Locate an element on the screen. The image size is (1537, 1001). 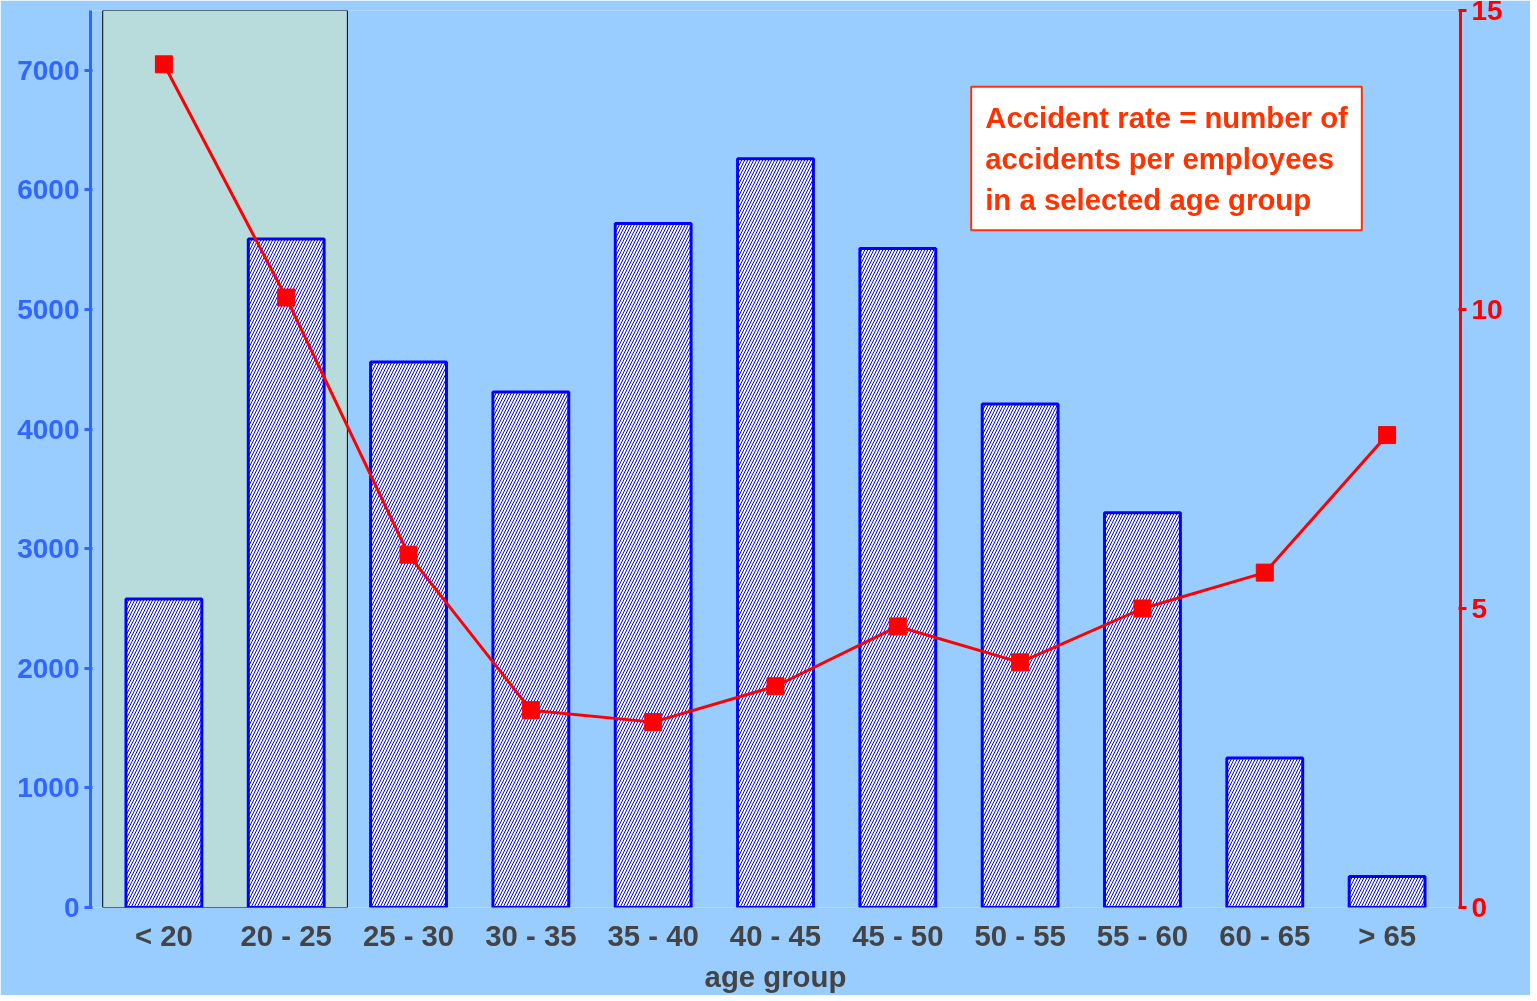
y2-tick-label: 5 is located at coordinates (1479, 608).